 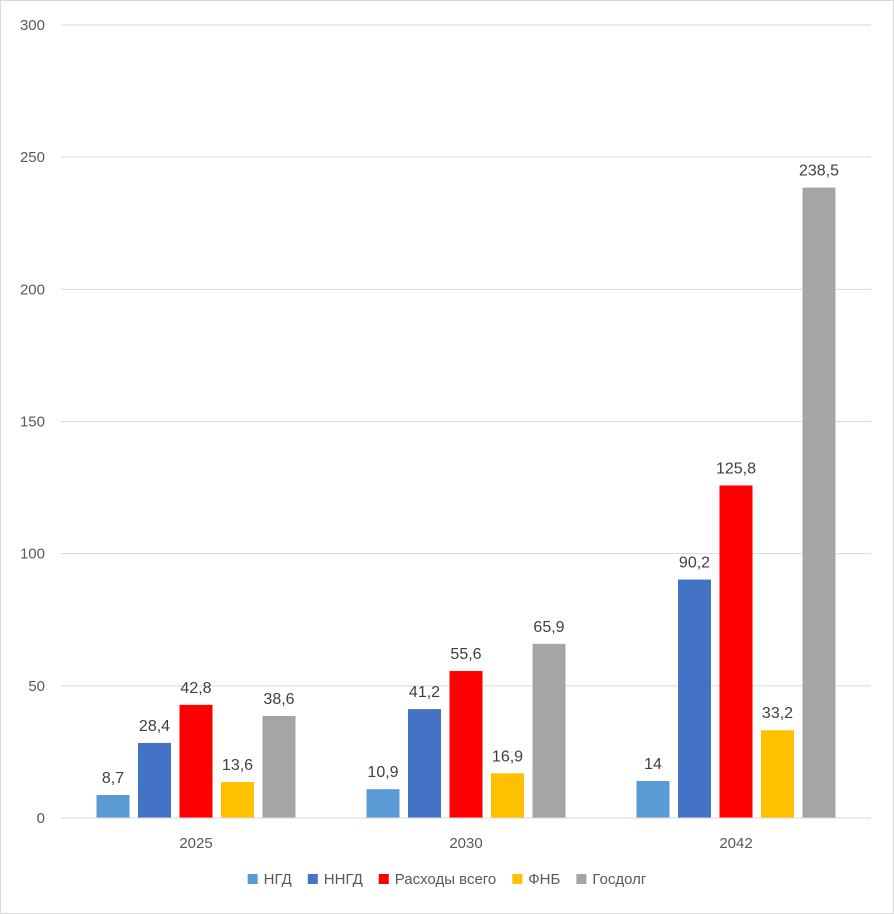 What do you see at coordinates (278, 699) in the screenshot?
I see `data-label: 38,6` at bounding box center [278, 699].